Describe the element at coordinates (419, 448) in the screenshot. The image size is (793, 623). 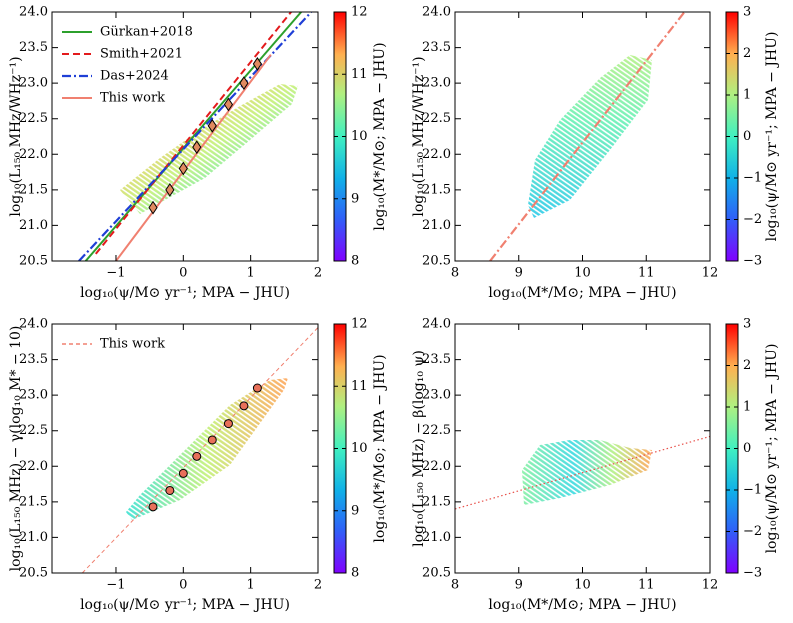
I see `y-axis-label: log₁₀(L₁₅₀ MHz) − β(log₁₀ ψ)` at that location.